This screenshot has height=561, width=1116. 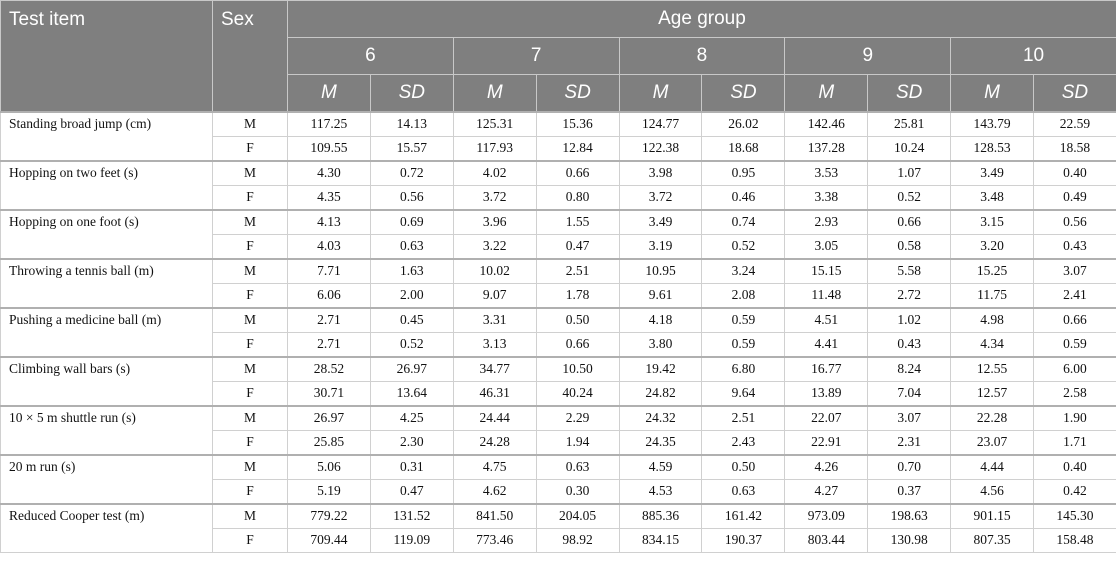 I want to click on value-cell: 4.34, so click(x=992, y=344).